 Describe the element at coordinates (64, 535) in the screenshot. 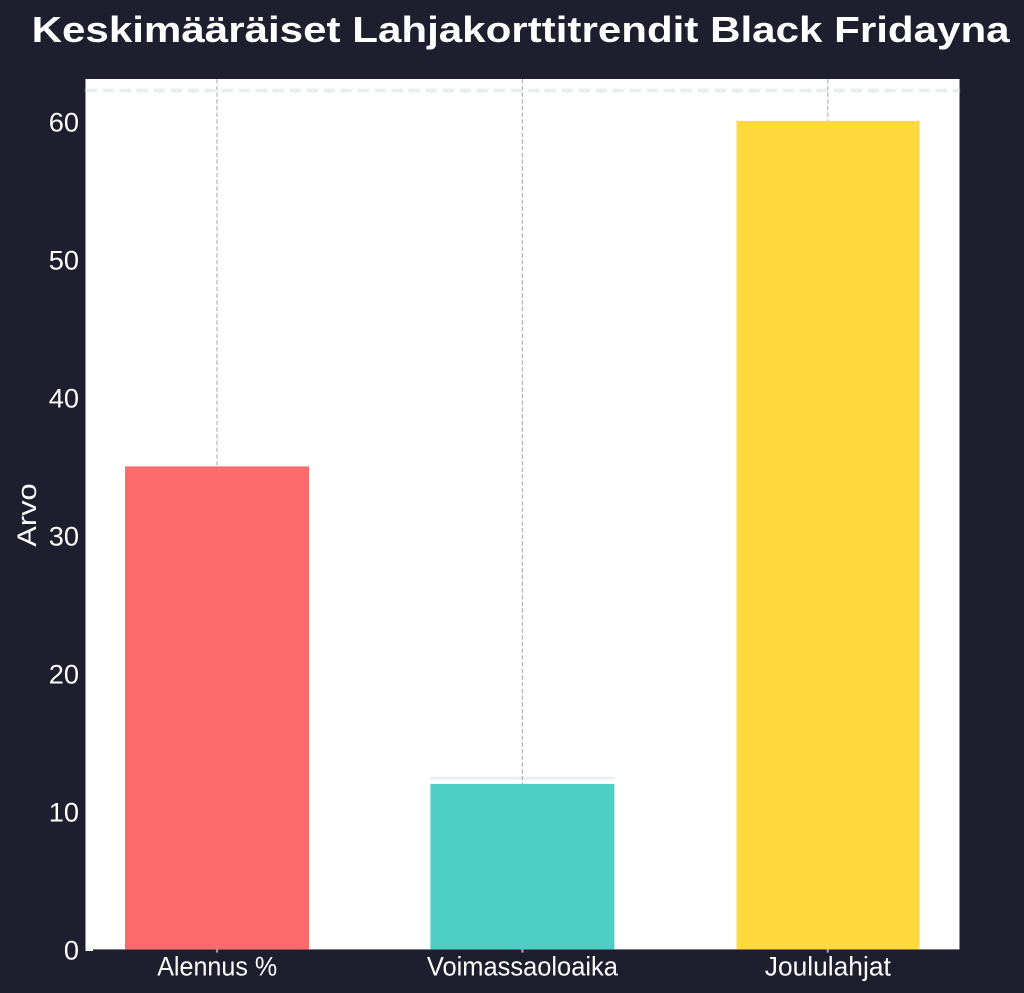

I see `svg-text: 30` at that location.